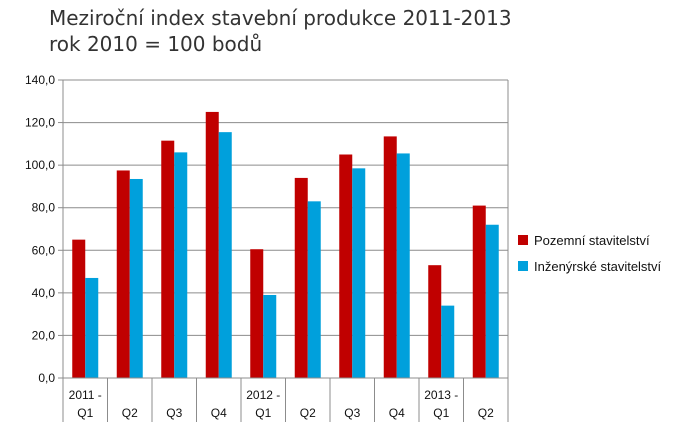  Describe the element at coordinates (40, 80) in the screenshot. I see `y-tick-label: 140,0` at that location.